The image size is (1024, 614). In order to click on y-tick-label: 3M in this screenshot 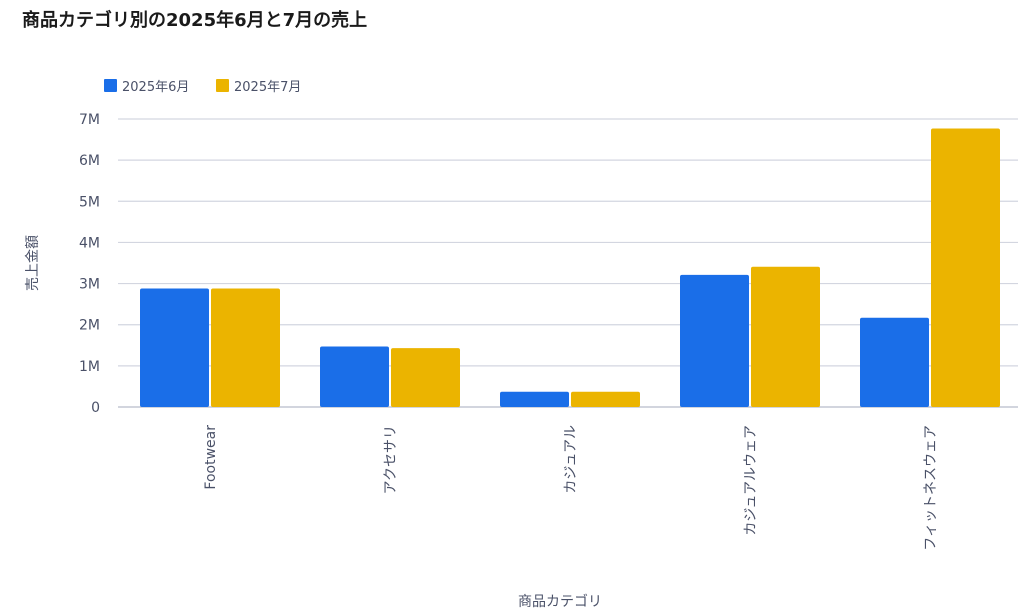, I will do `click(89, 285)`.